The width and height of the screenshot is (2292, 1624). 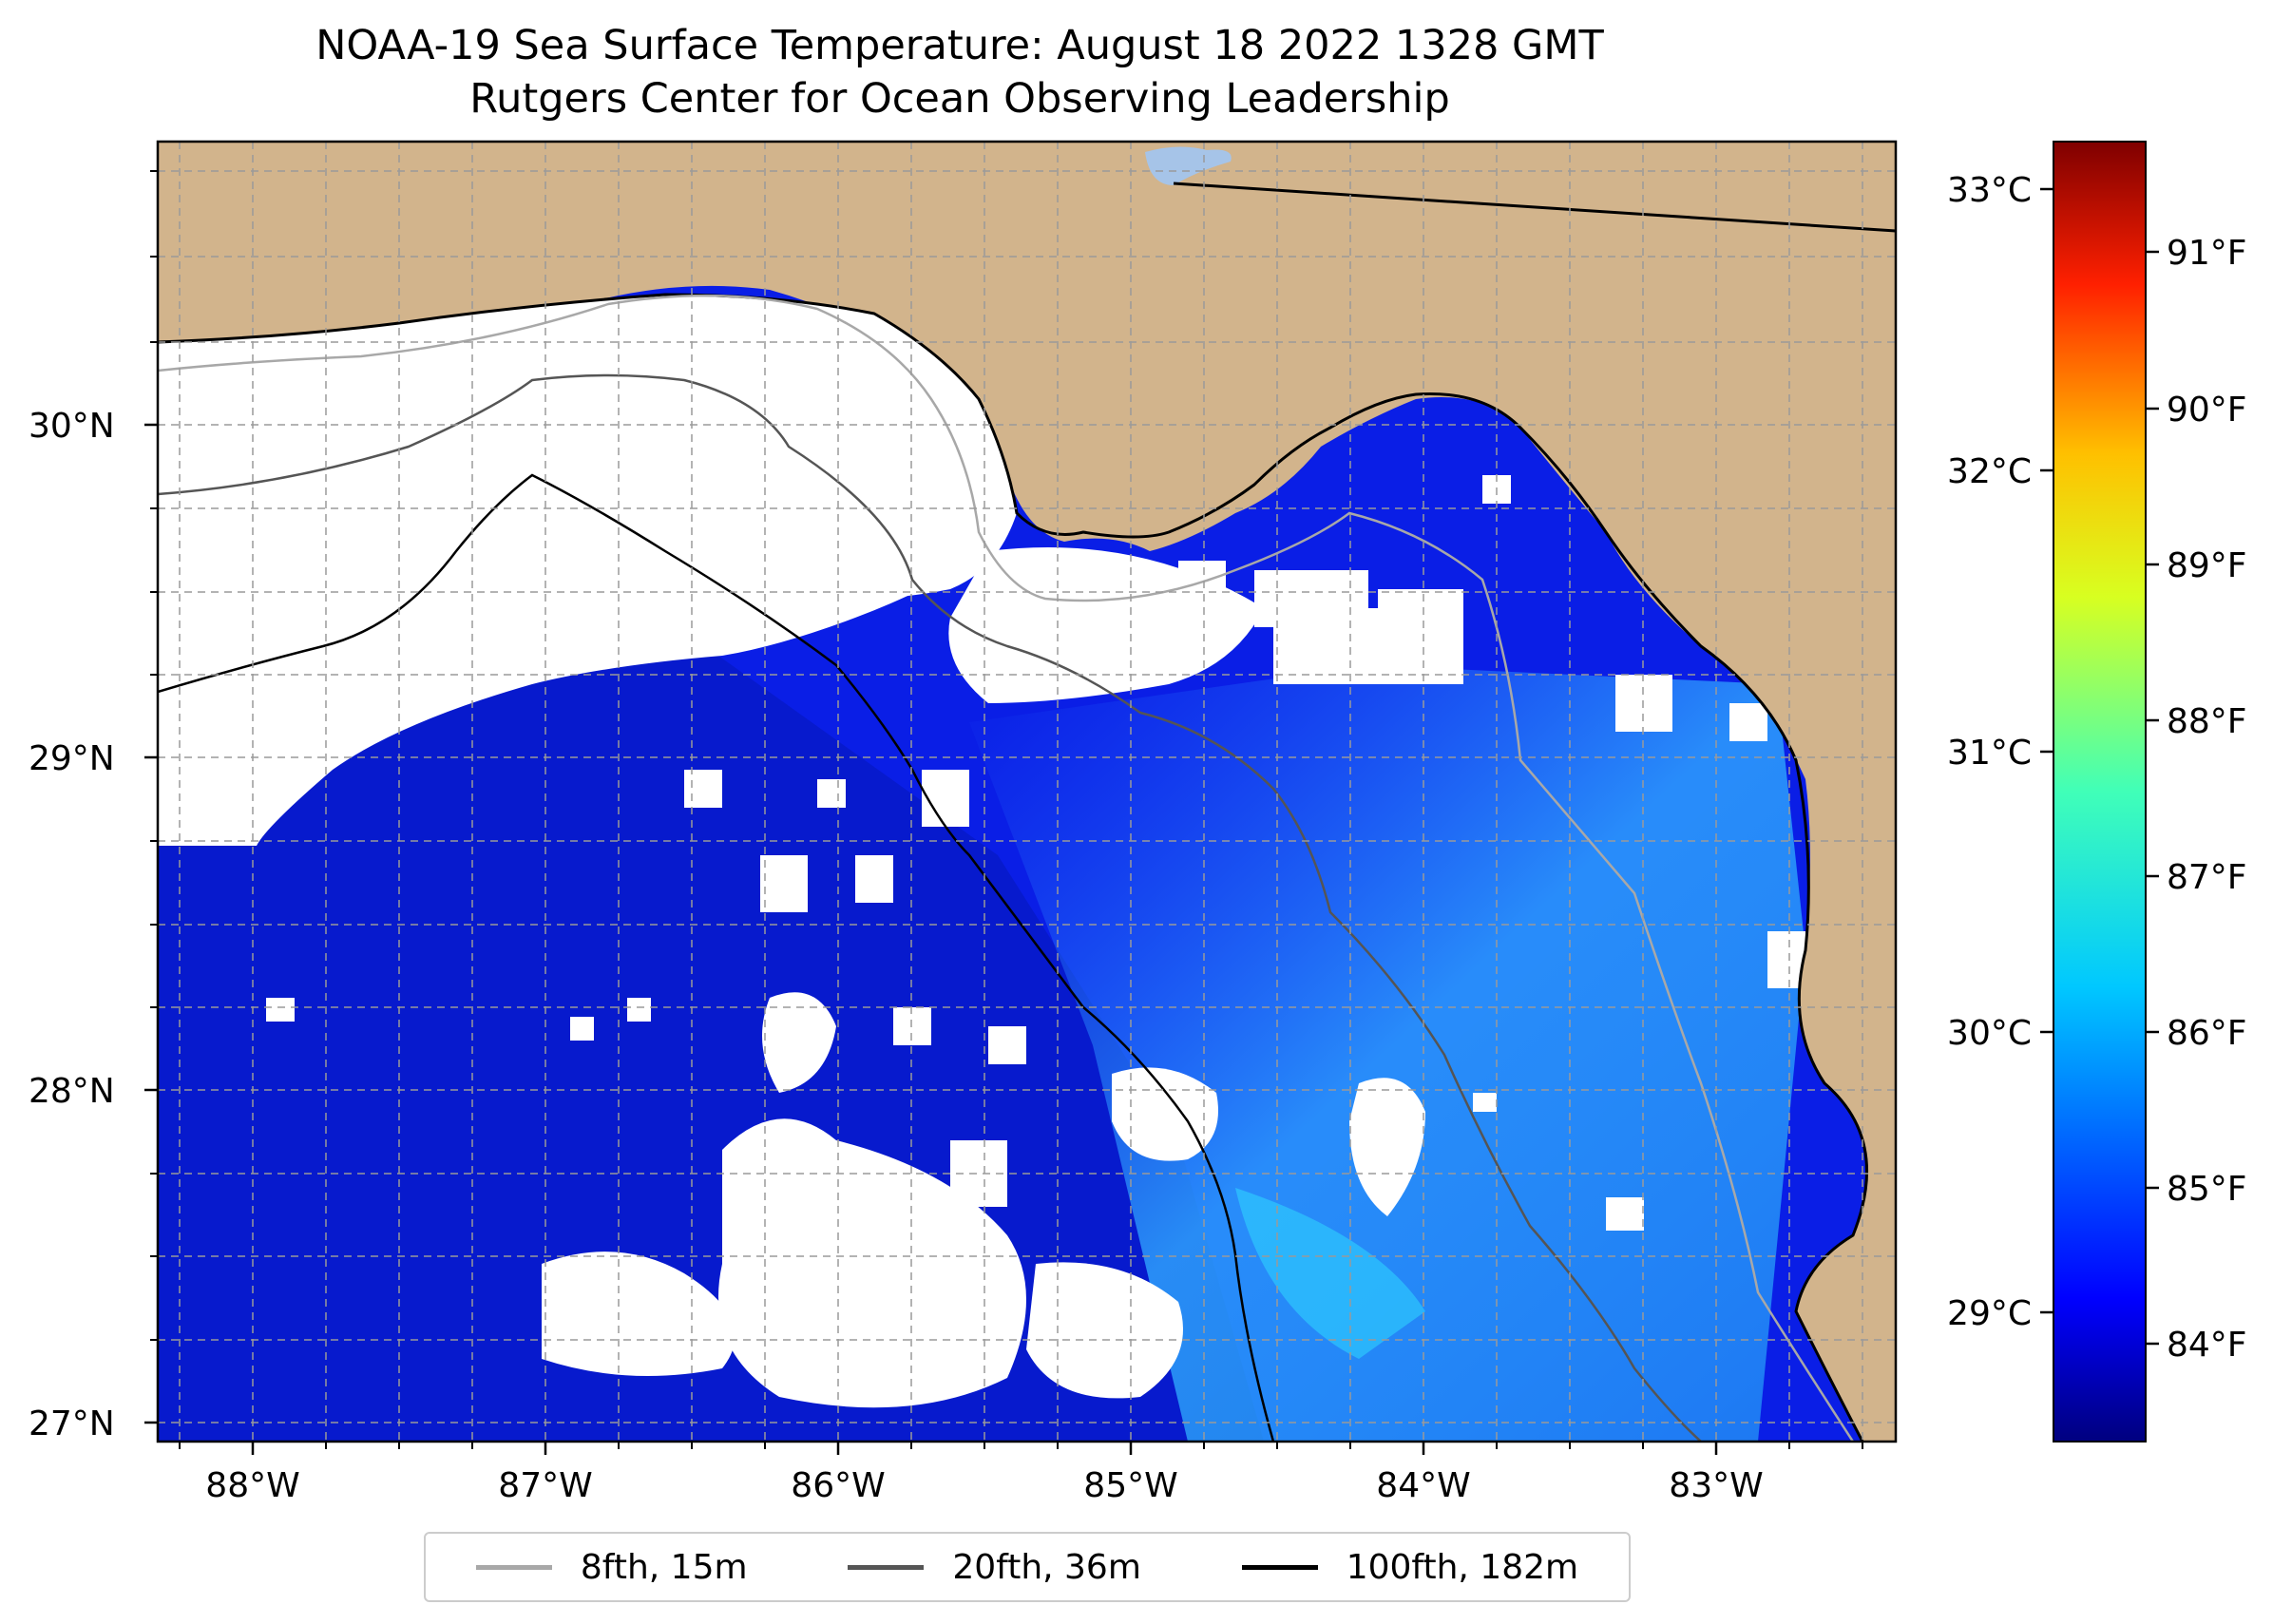 I want to click on lon-label: 87°W, so click(x=545, y=1485).